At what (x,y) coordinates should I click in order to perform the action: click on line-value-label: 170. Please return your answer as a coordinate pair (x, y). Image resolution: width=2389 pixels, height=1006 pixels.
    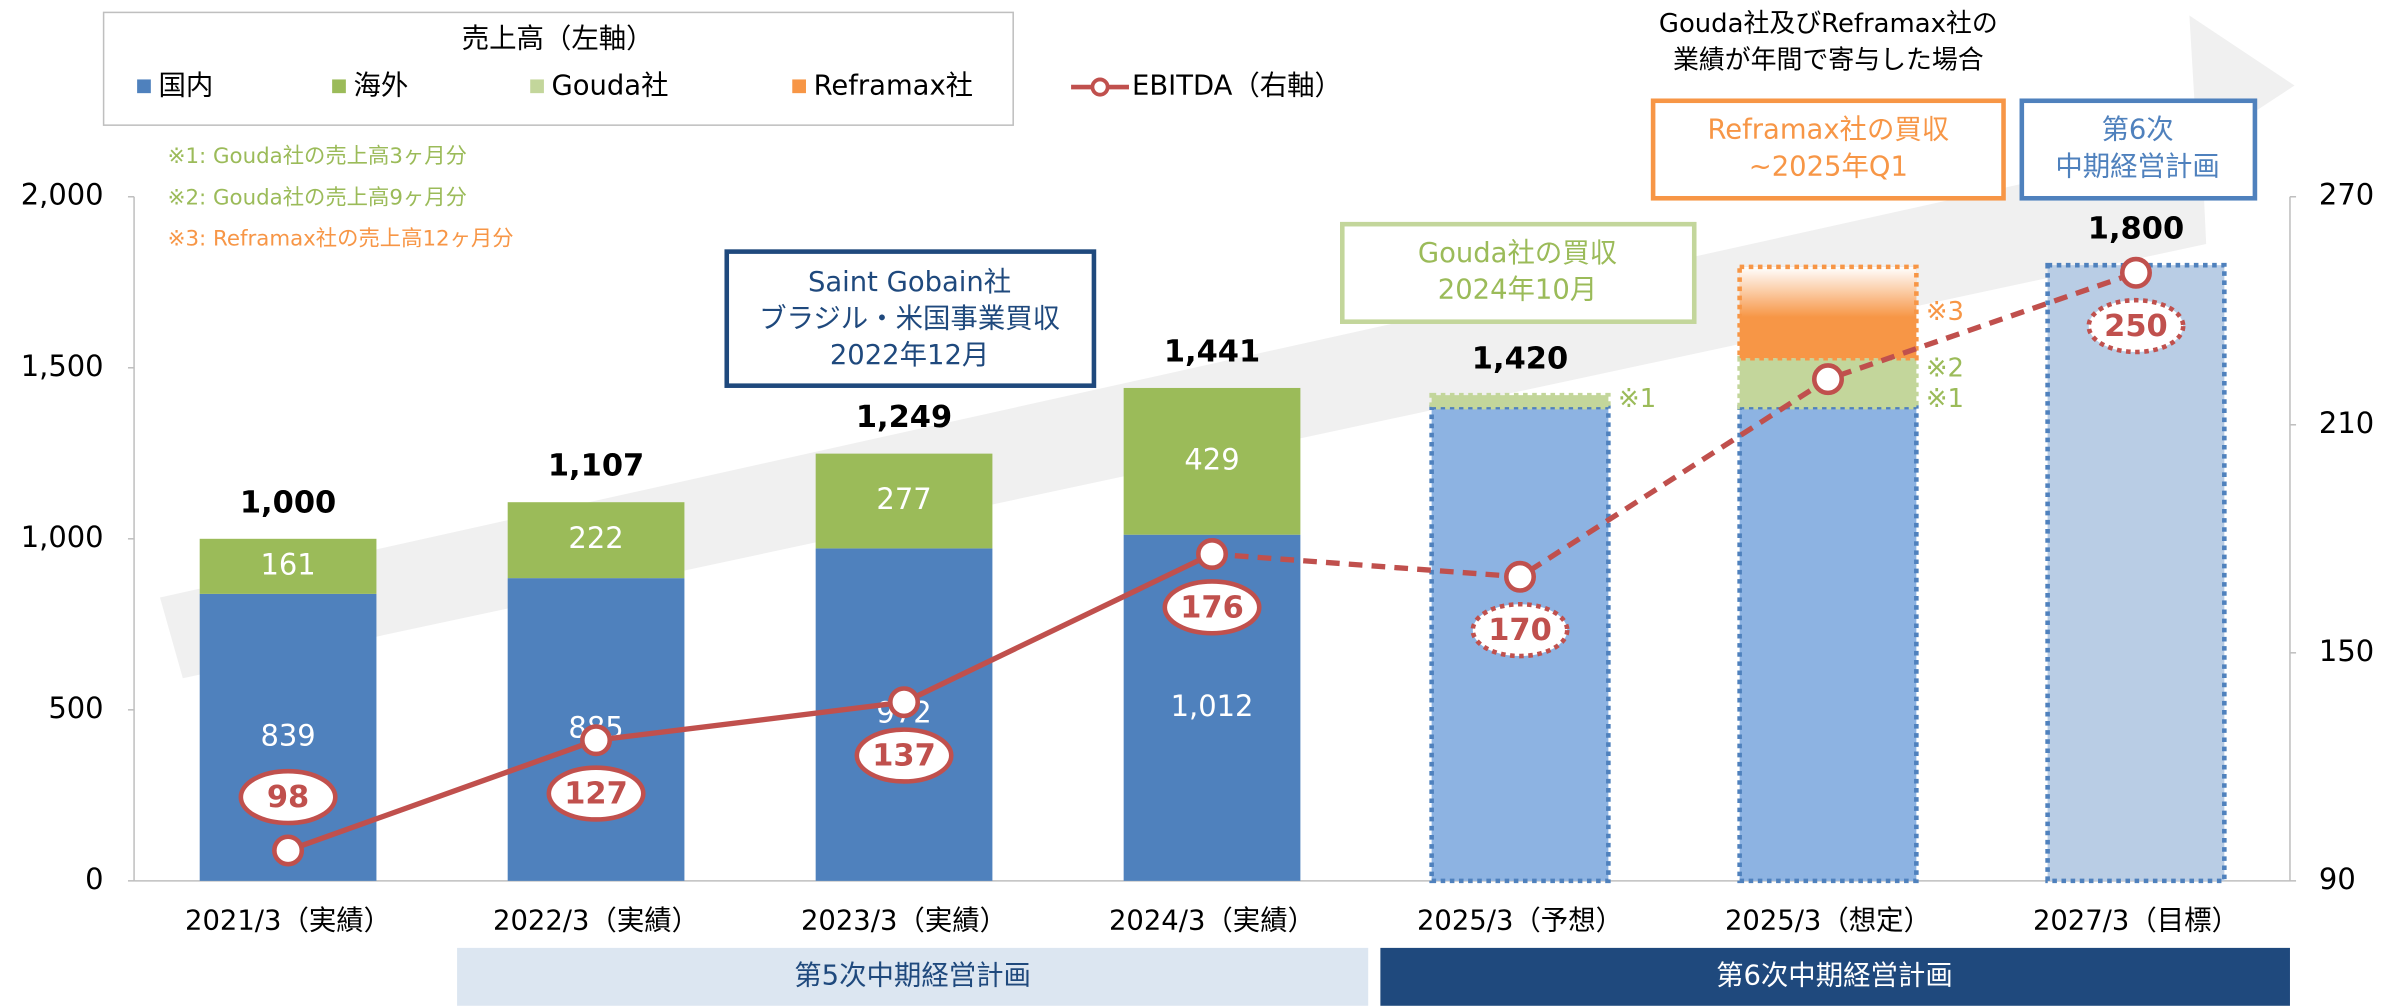
    Looking at the image, I should click on (1520, 630).